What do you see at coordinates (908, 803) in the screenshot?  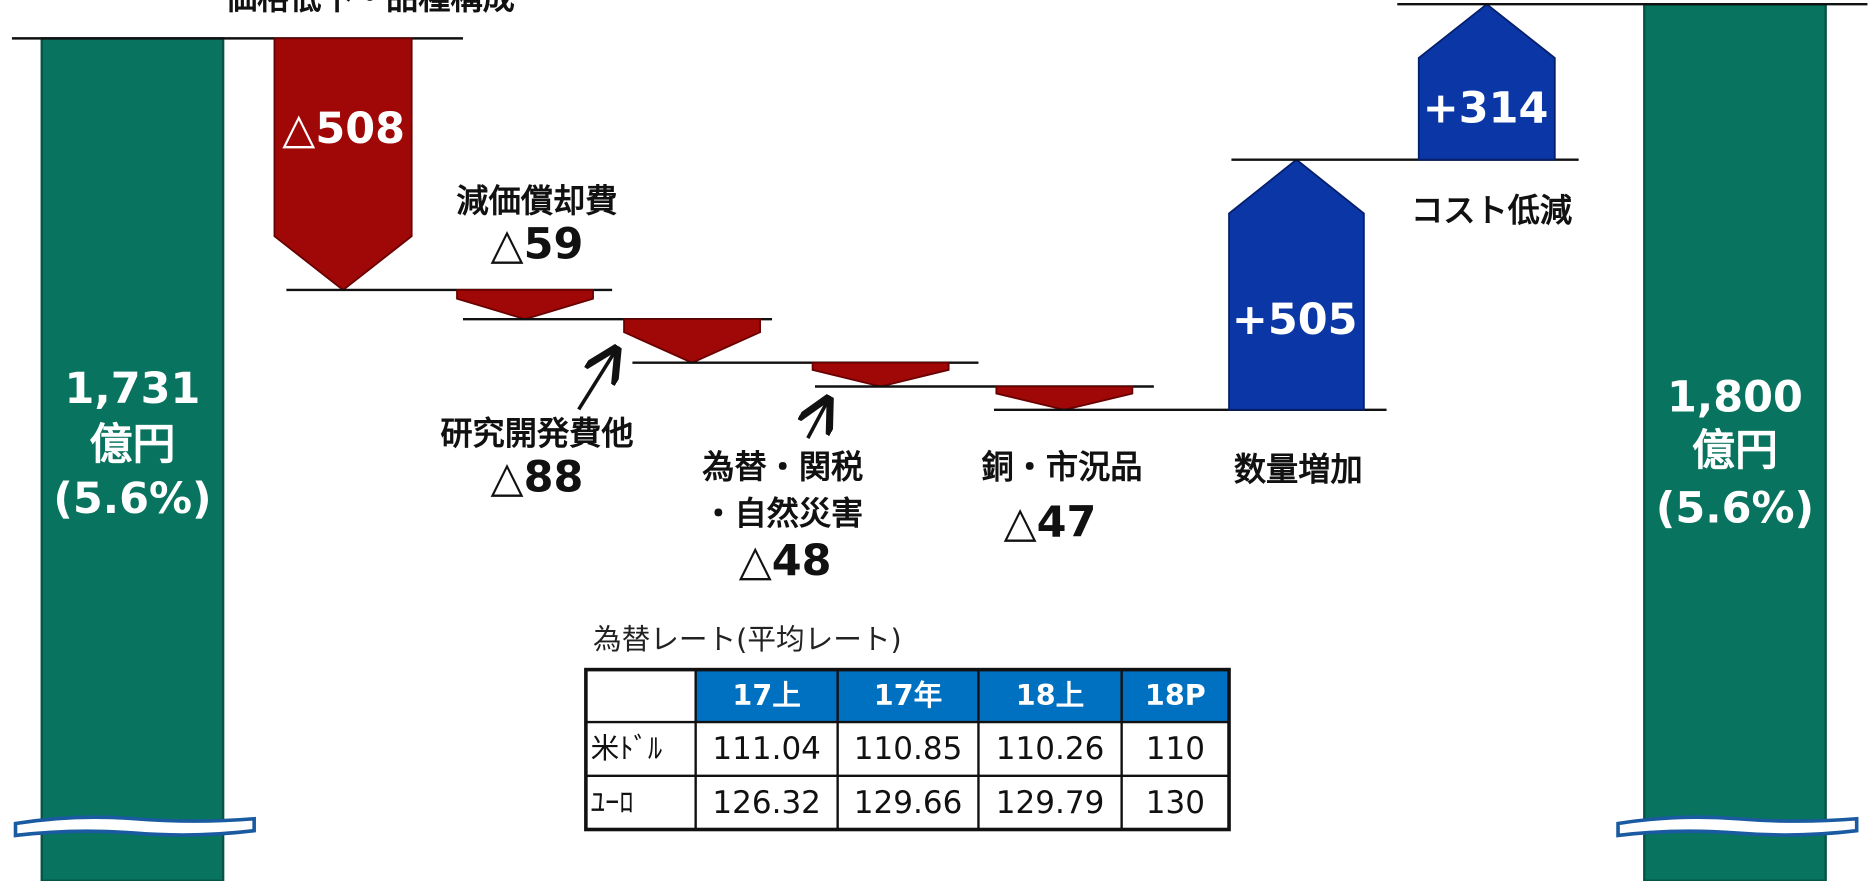 I see `table-cell: 129.66` at bounding box center [908, 803].